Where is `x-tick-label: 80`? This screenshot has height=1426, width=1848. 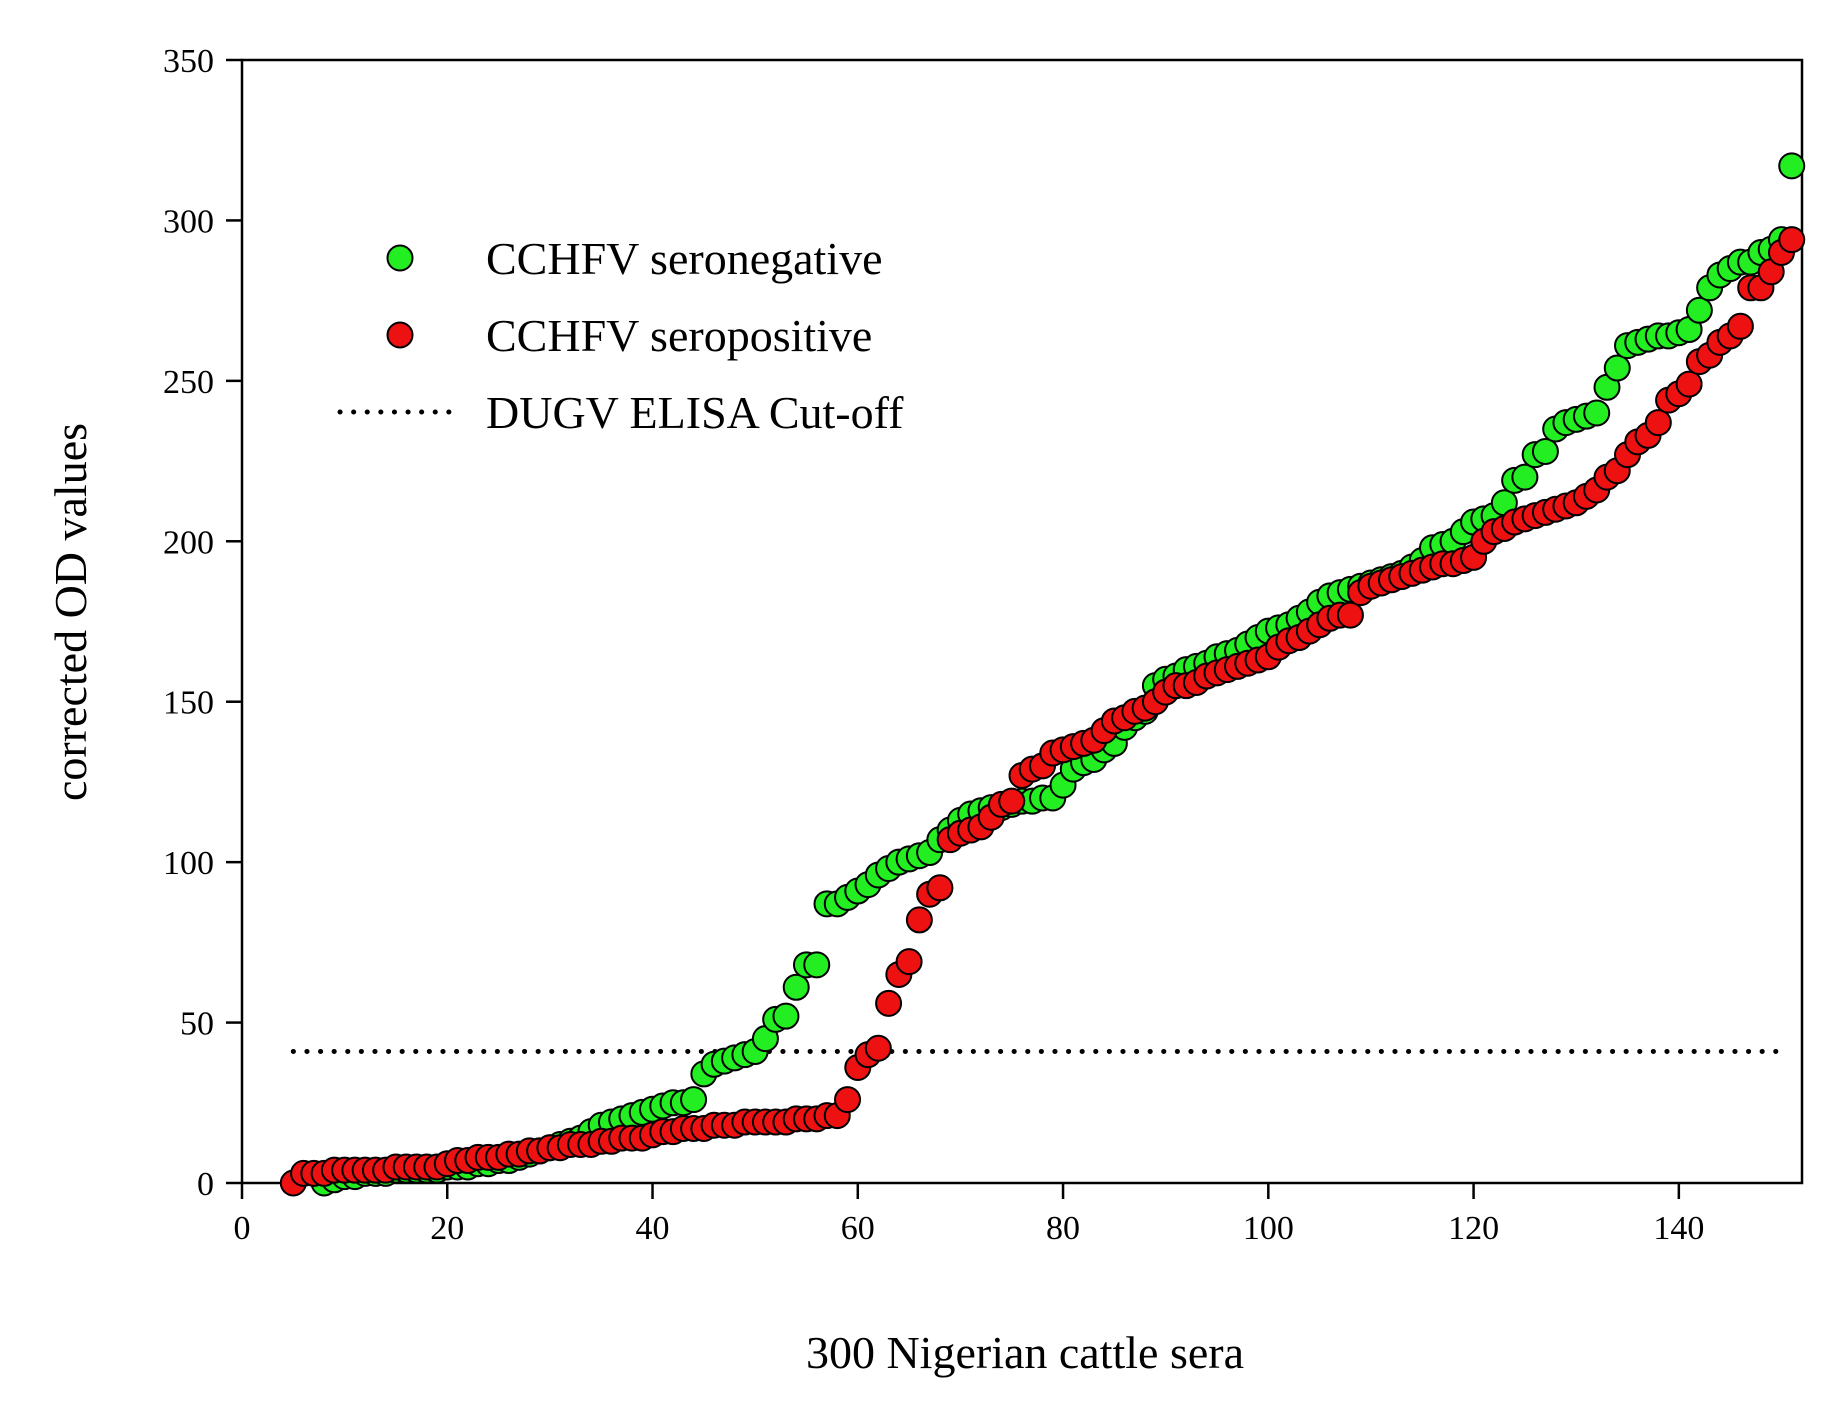 x-tick-label: 80 is located at coordinates (1063, 1228).